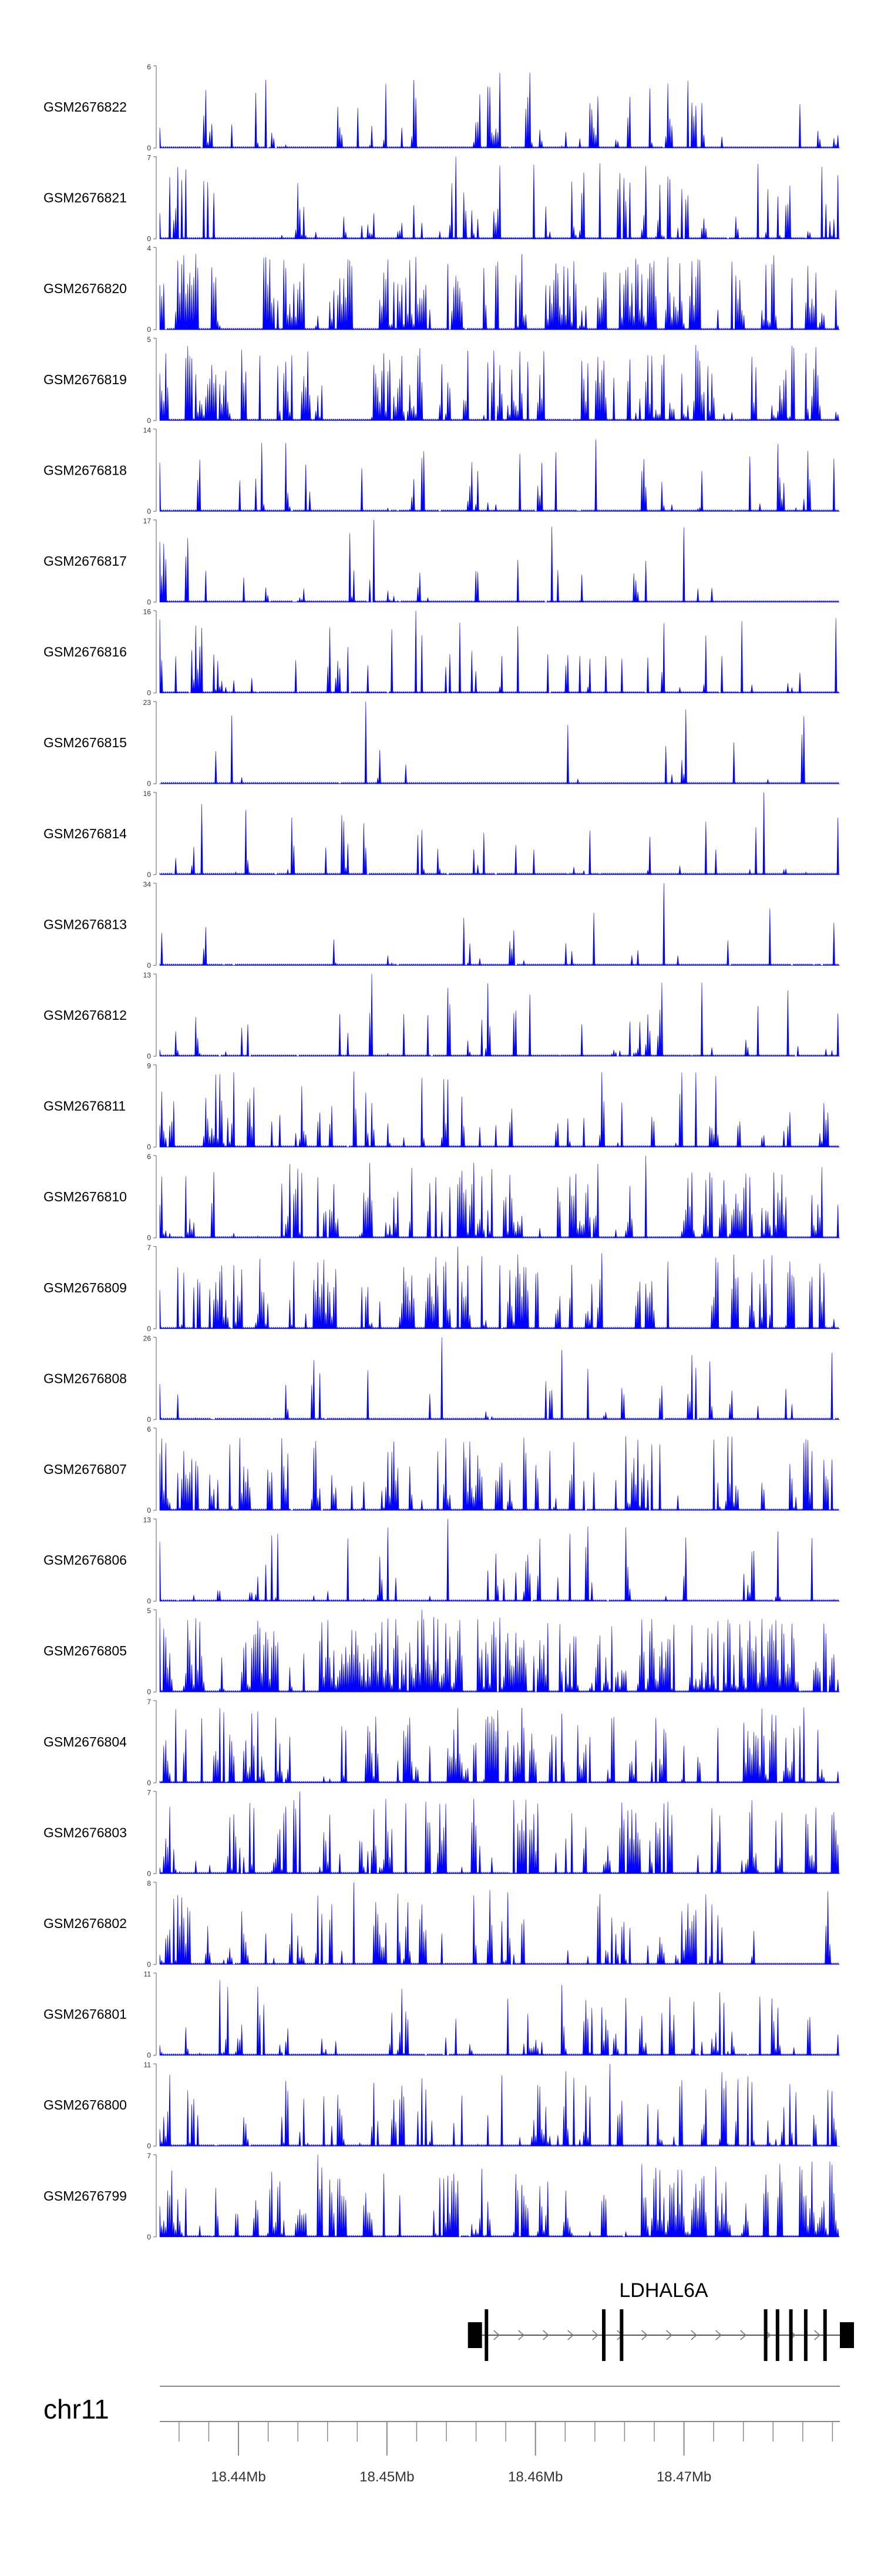 This screenshot has width=881, height=2576. Describe the element at coordinates (664, 2290) in the screenshot. I see `gene-label: LDHAL6A` at that location.